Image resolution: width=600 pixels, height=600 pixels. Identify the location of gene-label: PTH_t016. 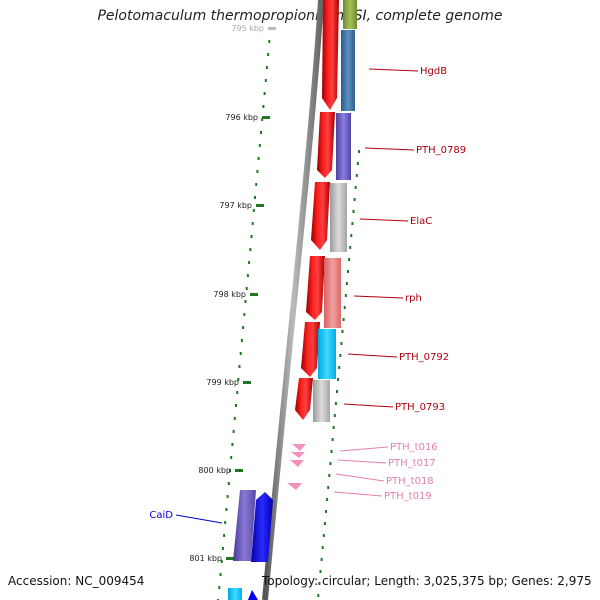
(414, 447).